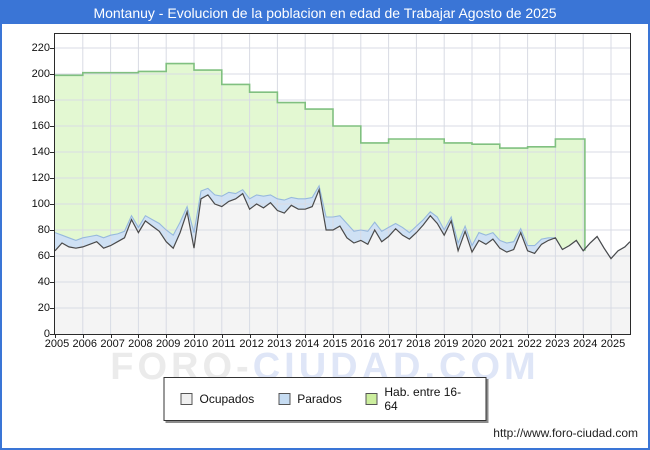 The width and height of the screenshot is (650, 450). Describe the element at coordinates (40, 74) in the screenshot. I see `y-tick-label: 200` at that location.